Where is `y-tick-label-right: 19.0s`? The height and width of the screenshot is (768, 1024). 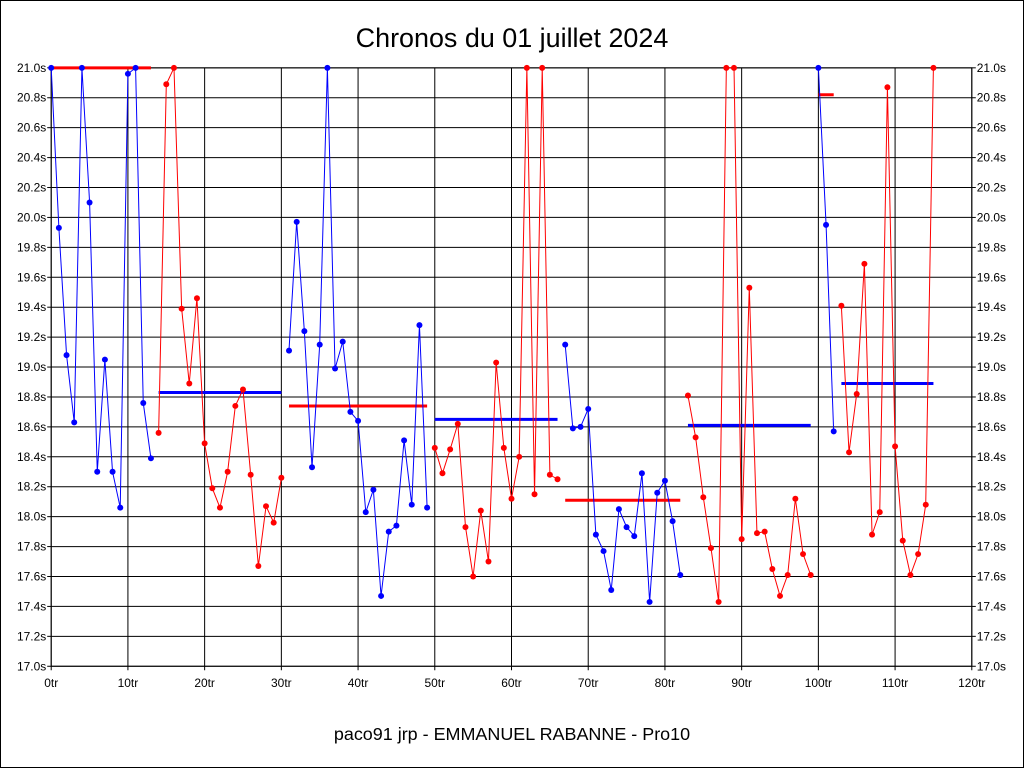 y-tick-label-right: 19.0s is located at coordinates (991, 367).